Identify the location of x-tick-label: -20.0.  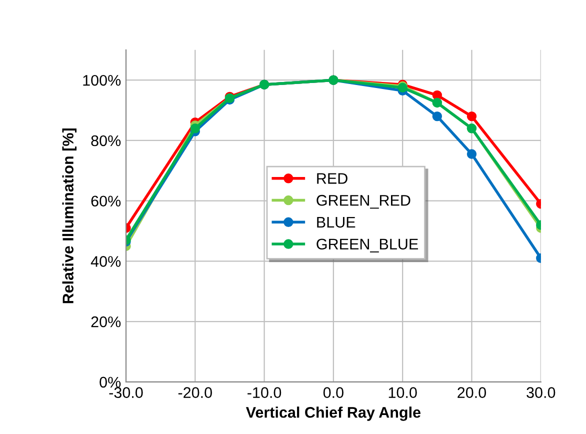
(195, 392).